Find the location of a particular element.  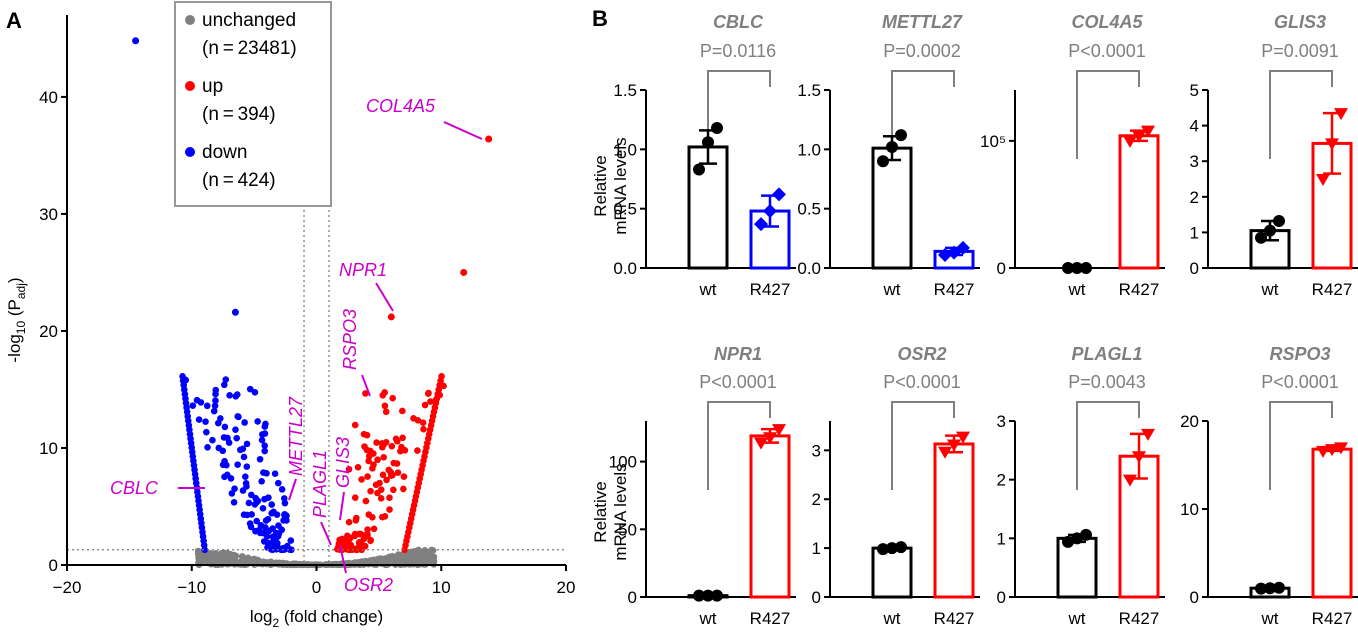

bar-panel-METTL27: METTL27 P=0.0002 0.0 0.5 1.0 1.5 wt R427 is located at coordinates (888, 155).